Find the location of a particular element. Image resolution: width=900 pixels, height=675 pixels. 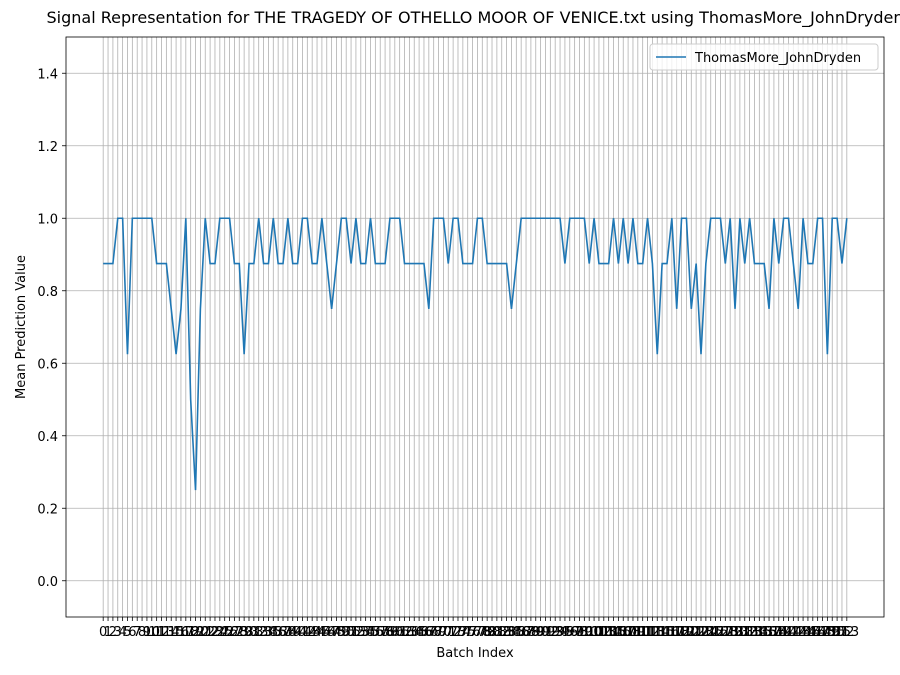

x-tick-label: 76 is located at coordinates (472, 632).